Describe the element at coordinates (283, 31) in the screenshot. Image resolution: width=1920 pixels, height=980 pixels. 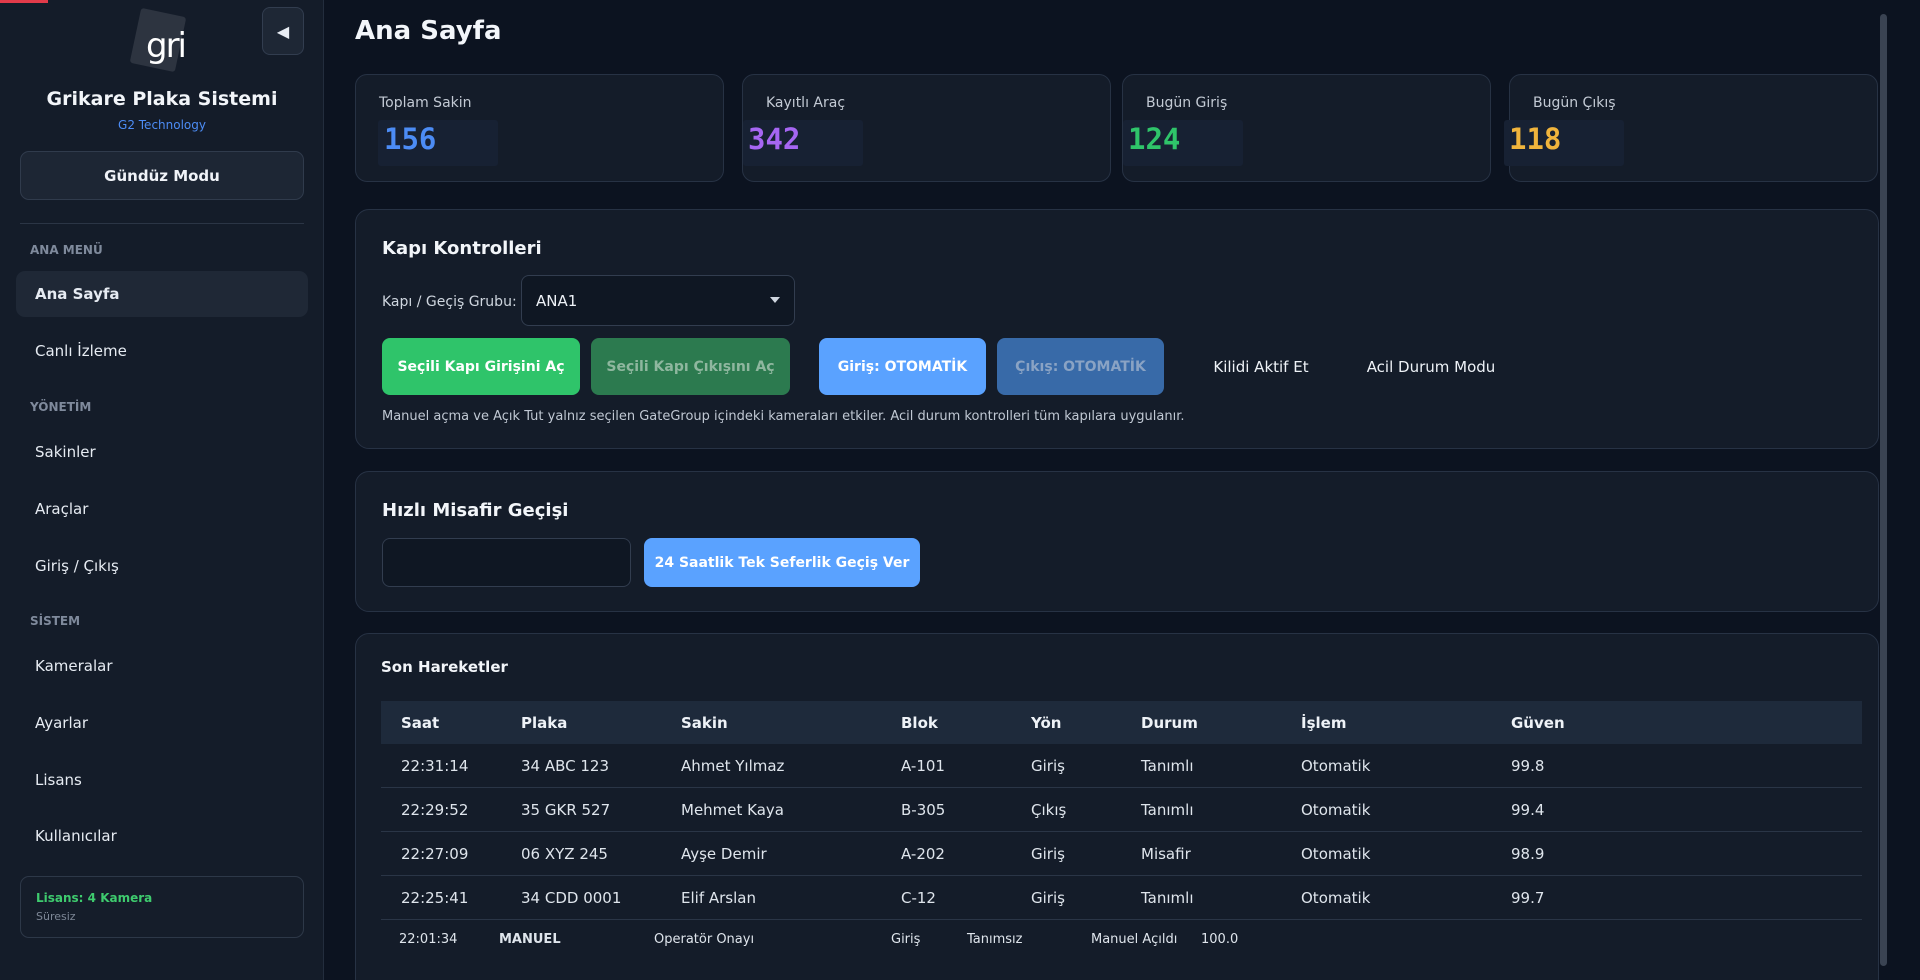
I see `collapse-sidebar-button: ◀` at that location.